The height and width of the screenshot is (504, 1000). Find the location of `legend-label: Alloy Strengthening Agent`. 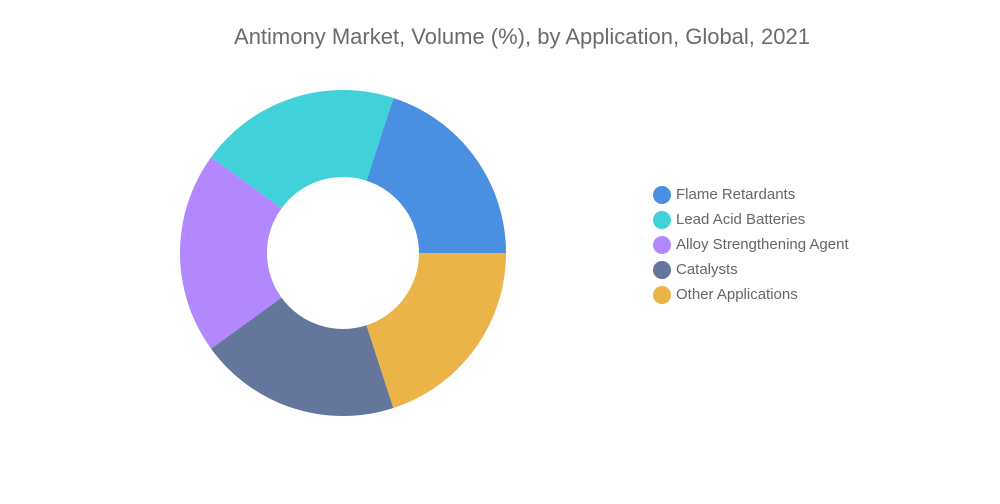

legend-label: Alloy Strengthening Agent is located at coordinates (762, 244).